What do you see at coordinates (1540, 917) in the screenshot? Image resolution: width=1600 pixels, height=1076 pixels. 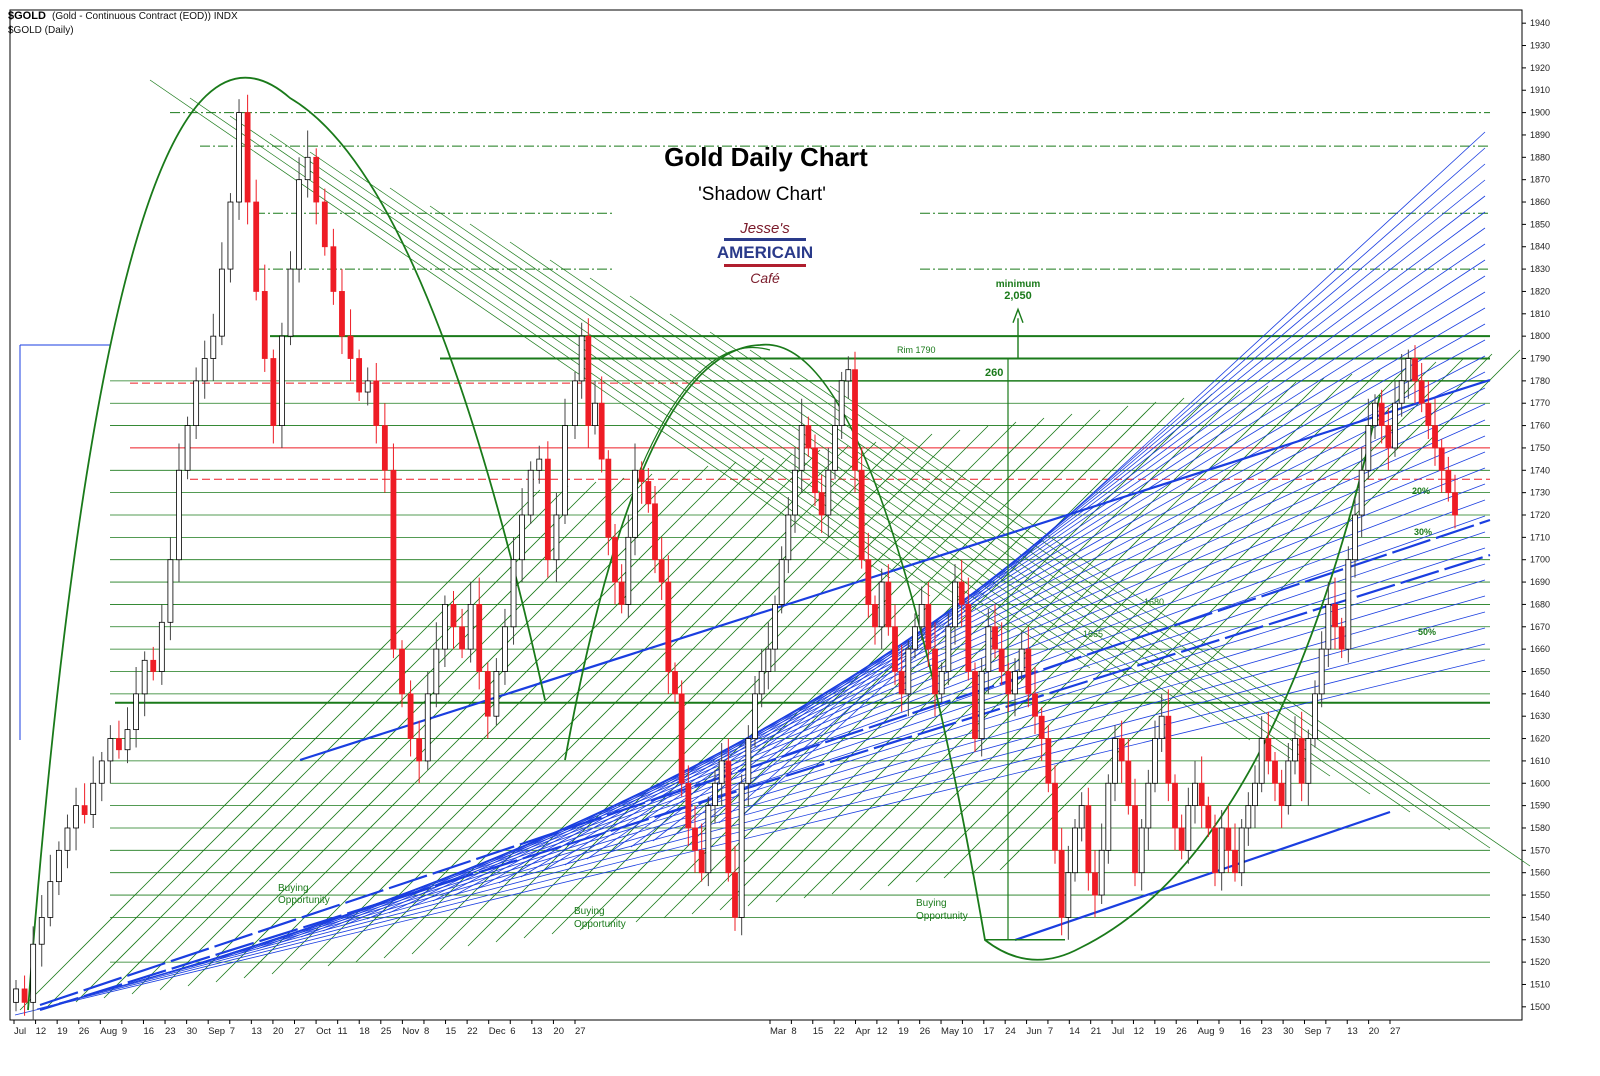 I see `y-tick-label: 1540` at bounding box center [1540, 917].